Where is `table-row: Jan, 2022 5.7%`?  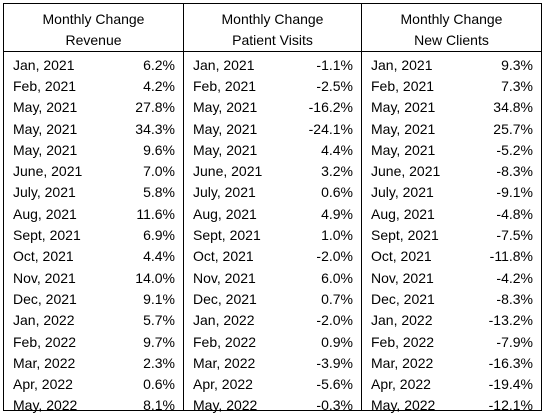 table-row: Jan, 2022 5.7% is located at coordinates (93, 320).